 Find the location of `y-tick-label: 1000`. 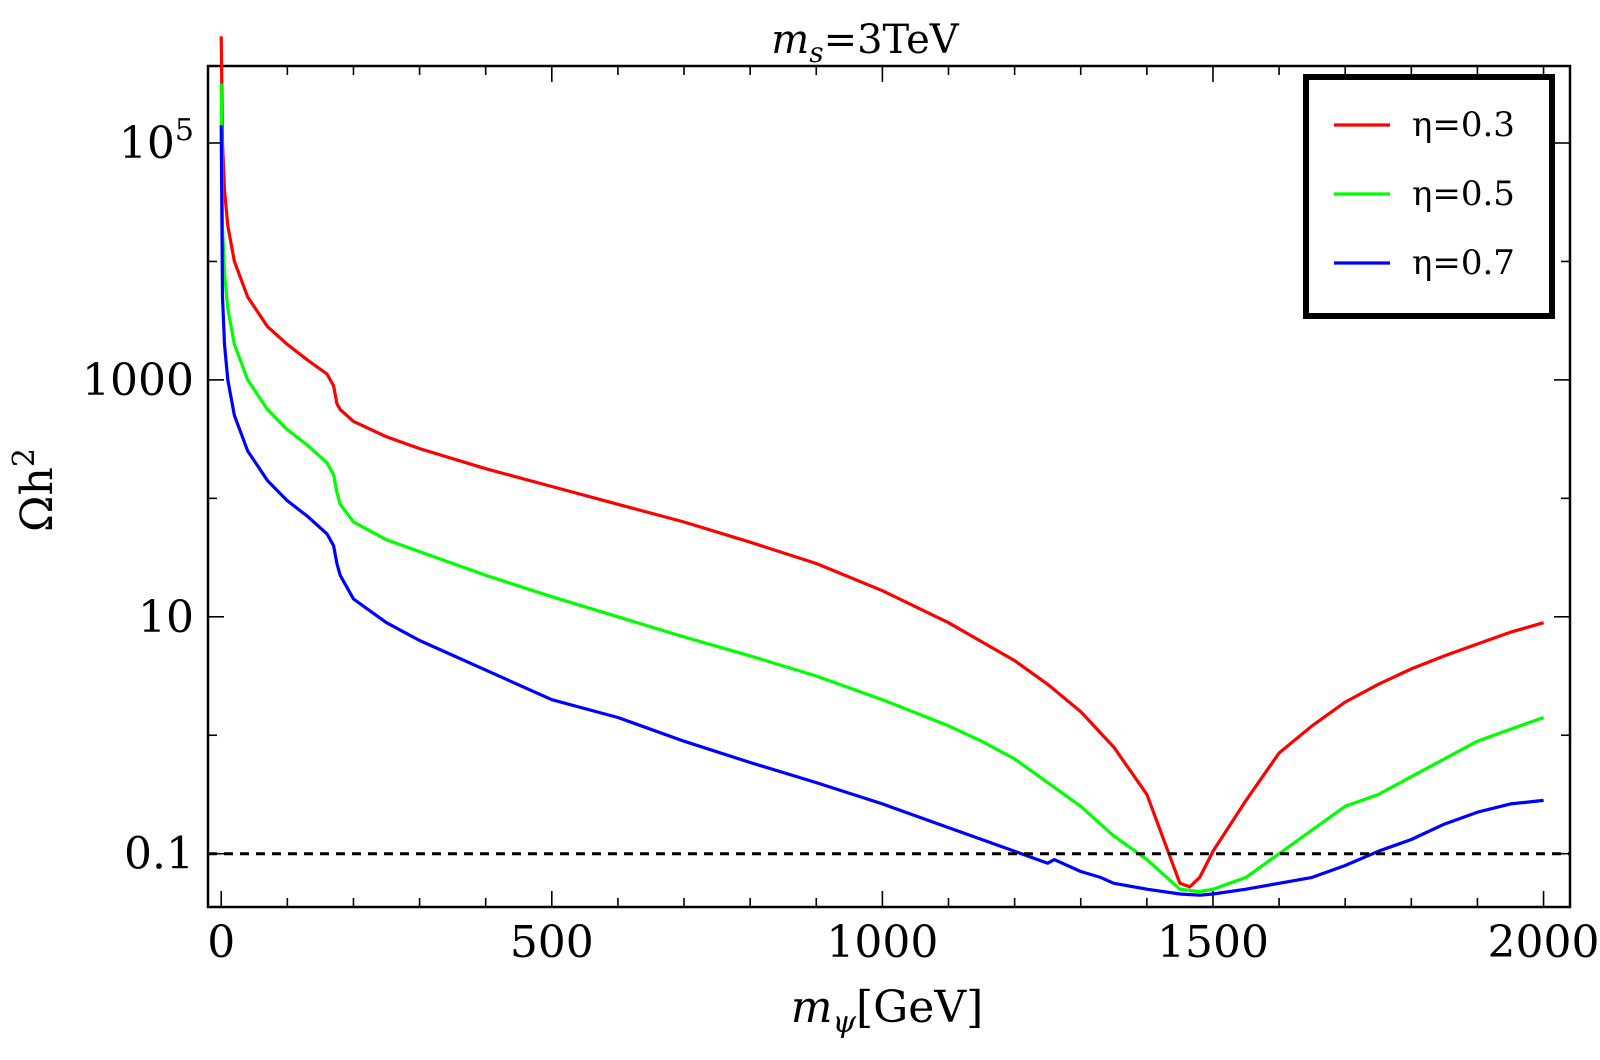

y-tick-label: 1000 is located at coordinates (138, 380).